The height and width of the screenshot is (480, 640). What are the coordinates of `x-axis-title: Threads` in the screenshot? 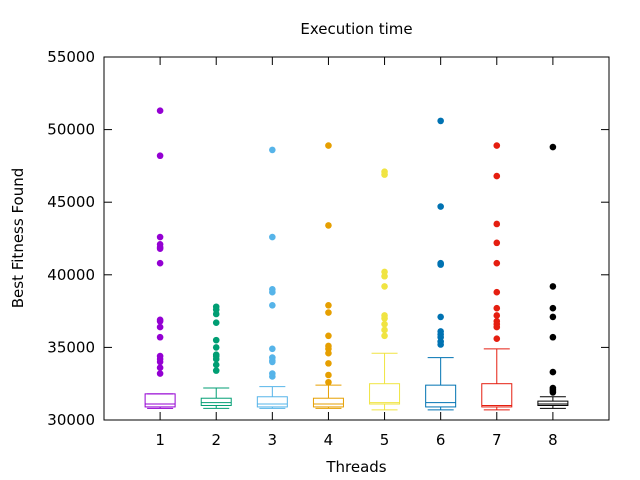 It's located at (355, 467).